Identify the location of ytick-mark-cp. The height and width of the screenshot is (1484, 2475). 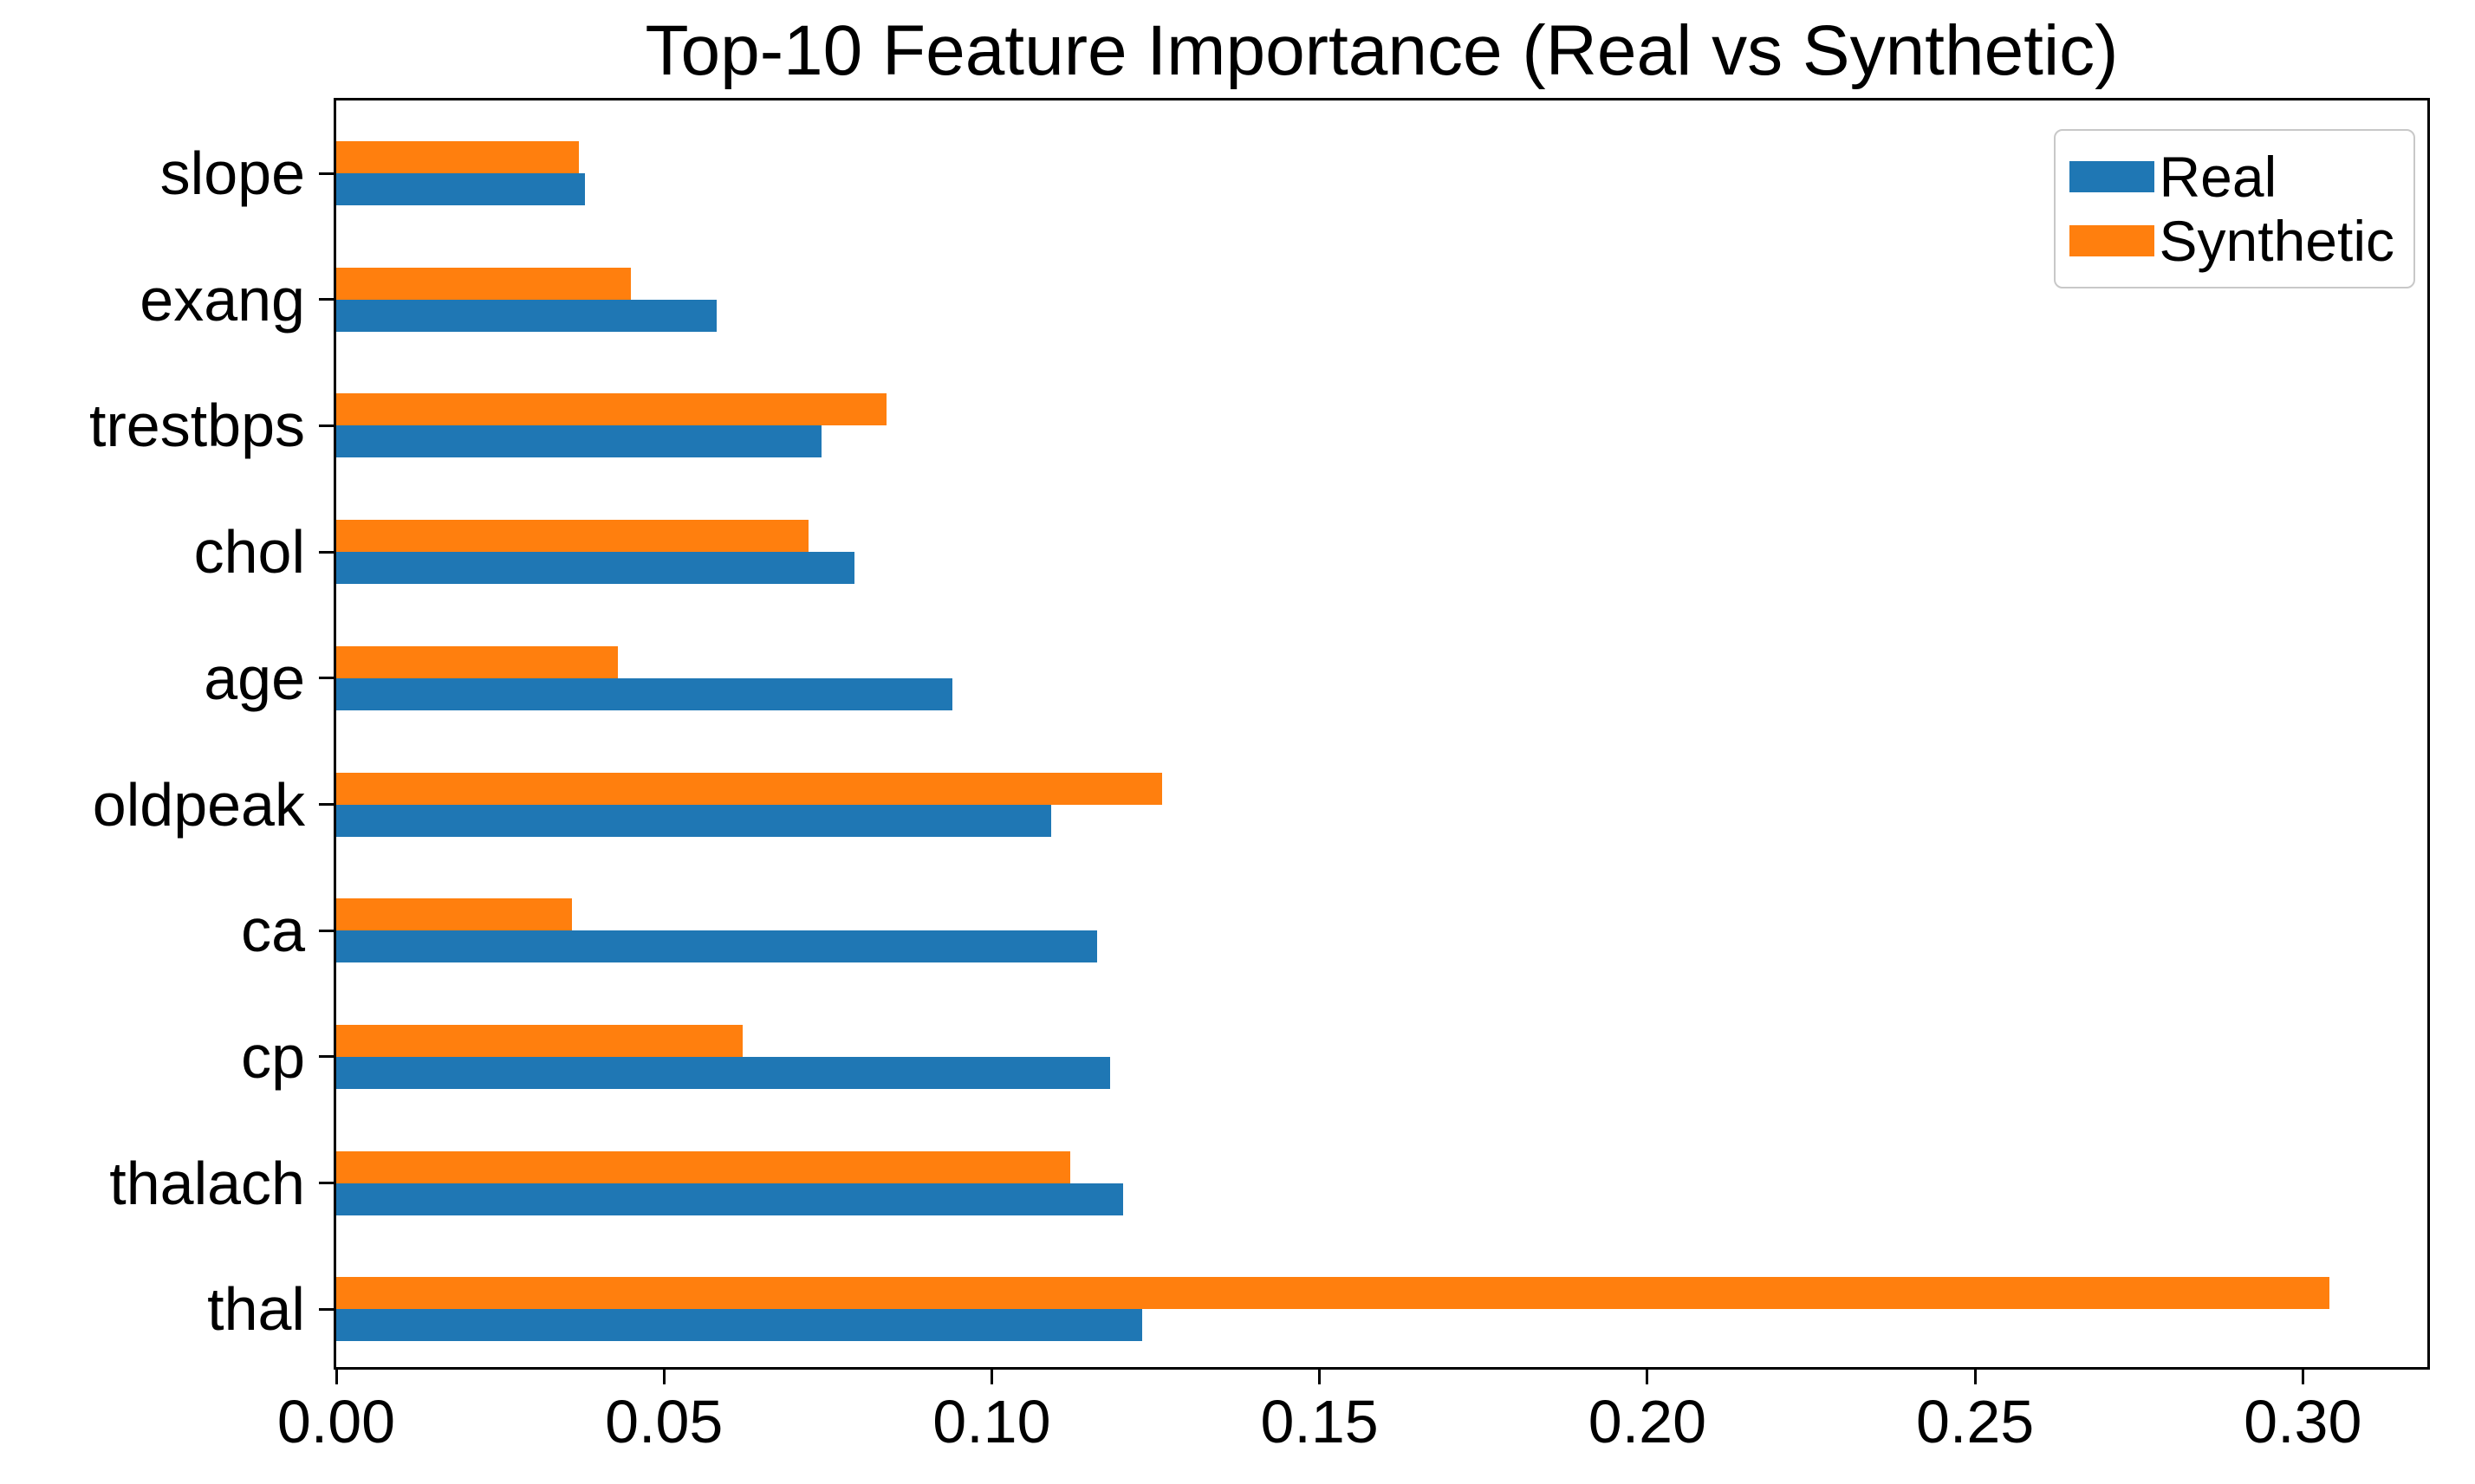
(327, 1057).